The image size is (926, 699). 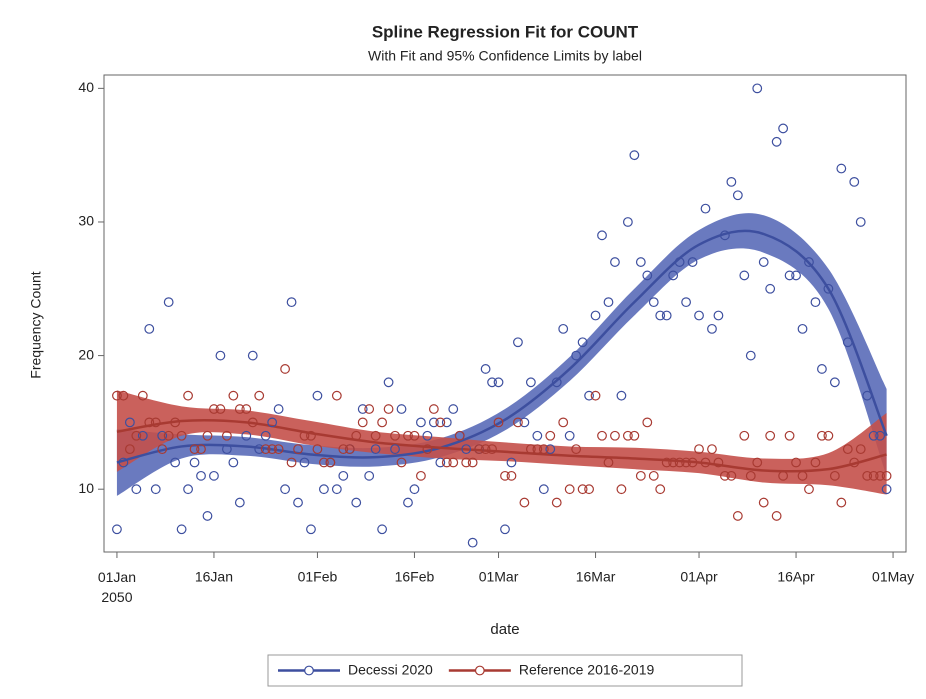 I want to click on legend-label: Decessi 2020, so click(x=390, y=670).